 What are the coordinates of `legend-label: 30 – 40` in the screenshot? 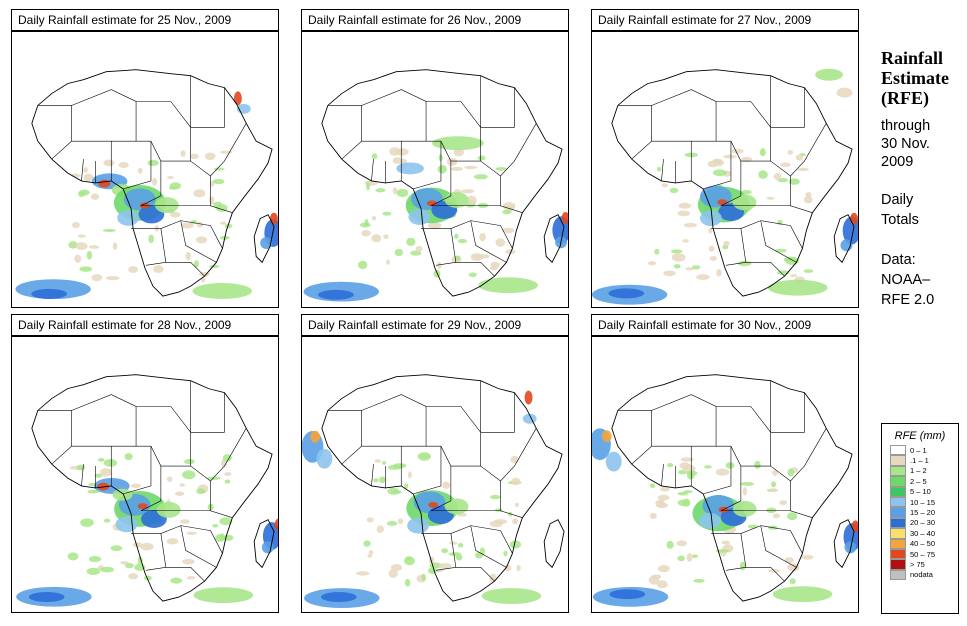 It's located at (923, 533).